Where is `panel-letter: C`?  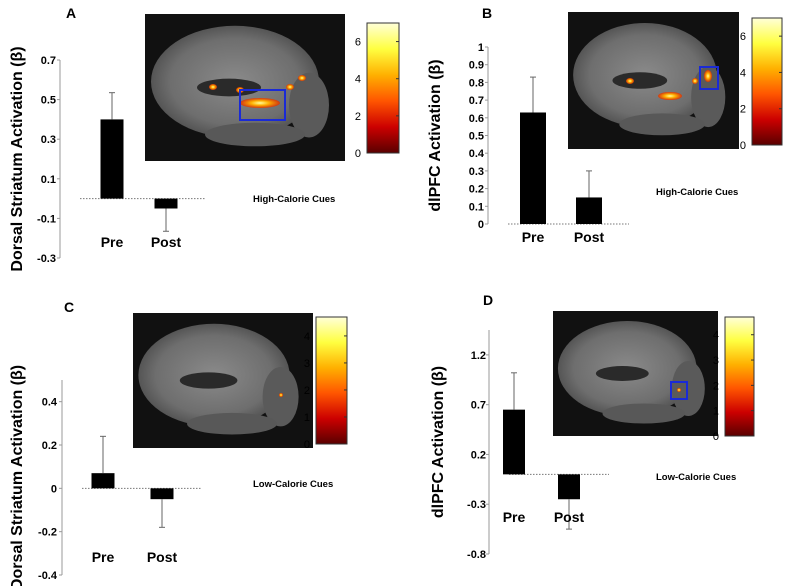 panel-letter: C is located at coordinates (69, 307).